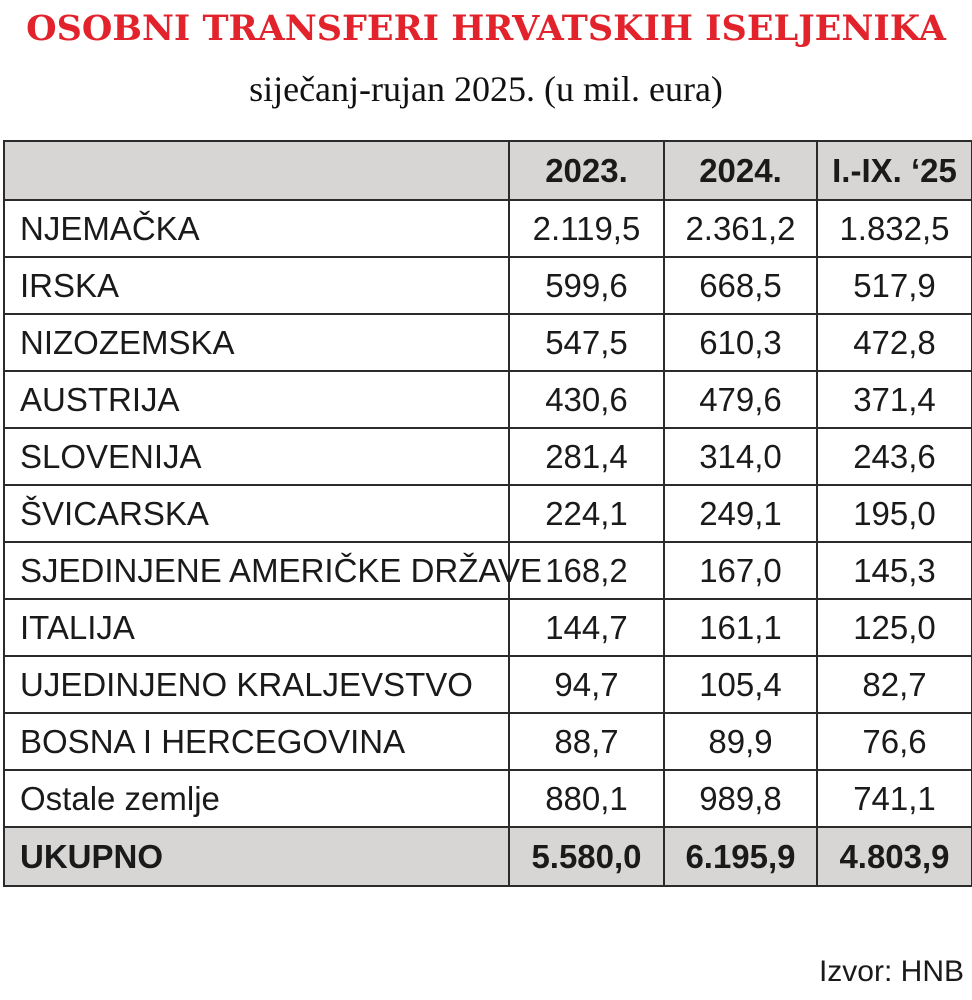  Describe the element at coordinates (256, 285) in the screenshot. I see `row-label: IRSKA` at that location.